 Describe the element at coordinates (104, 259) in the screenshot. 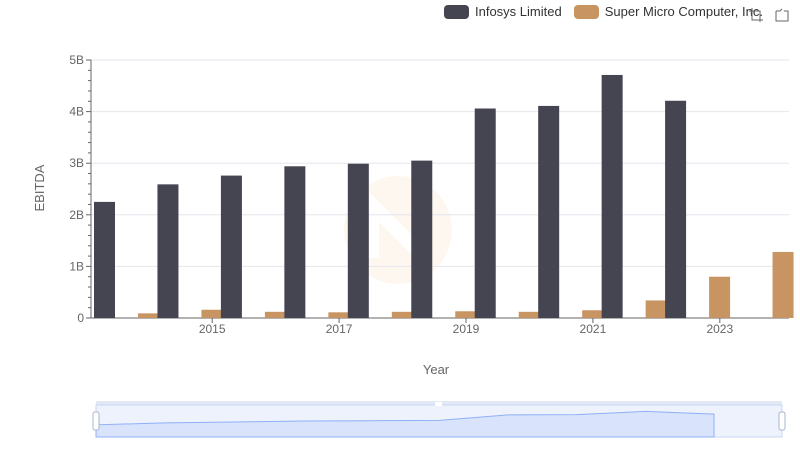

I see `bar-infosys-2014` at that location.